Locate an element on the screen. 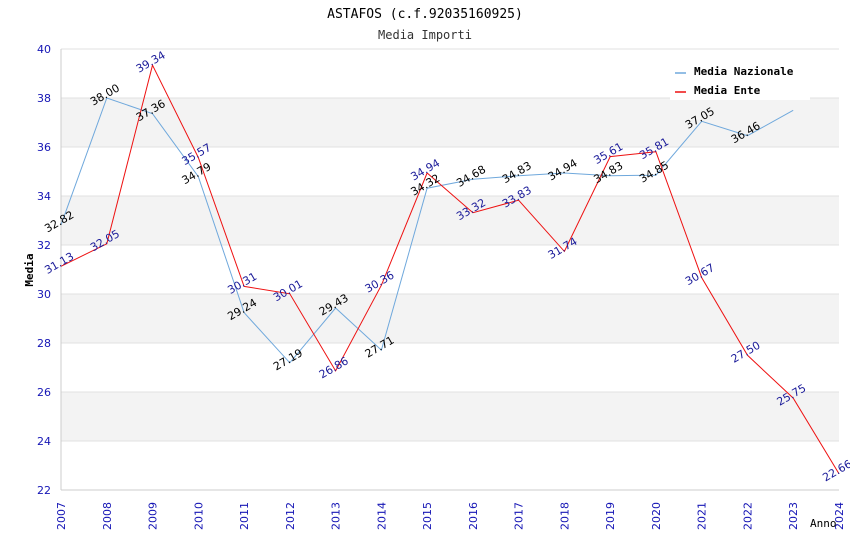 The width and height of the screenshot is (850, 550). x-tick-label: 2008 is located at coordinates (107, 516).